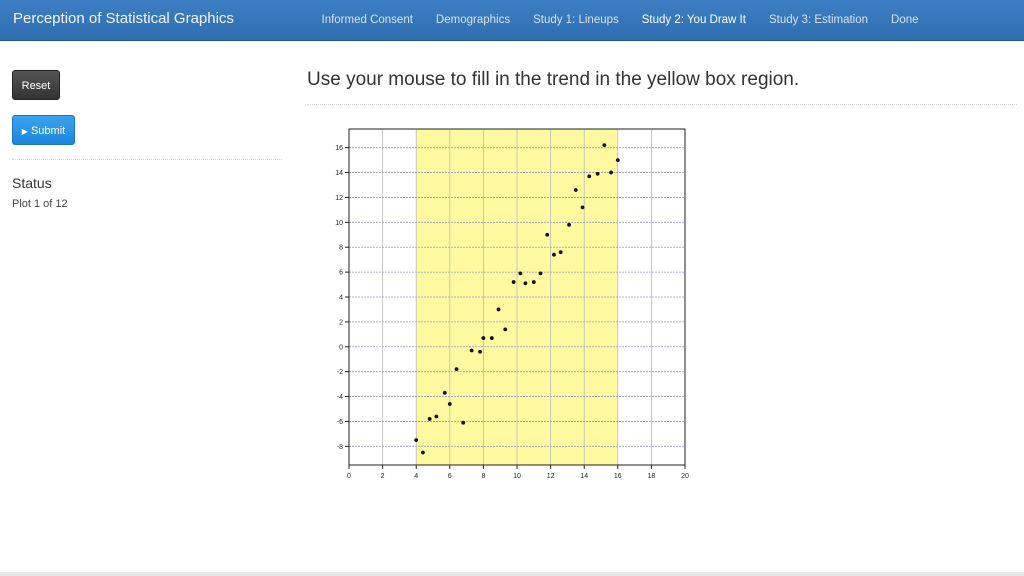 The height and width of the screenshot is (576, 1024). I want to click on y-tick-label: 6, so click(341, 273).